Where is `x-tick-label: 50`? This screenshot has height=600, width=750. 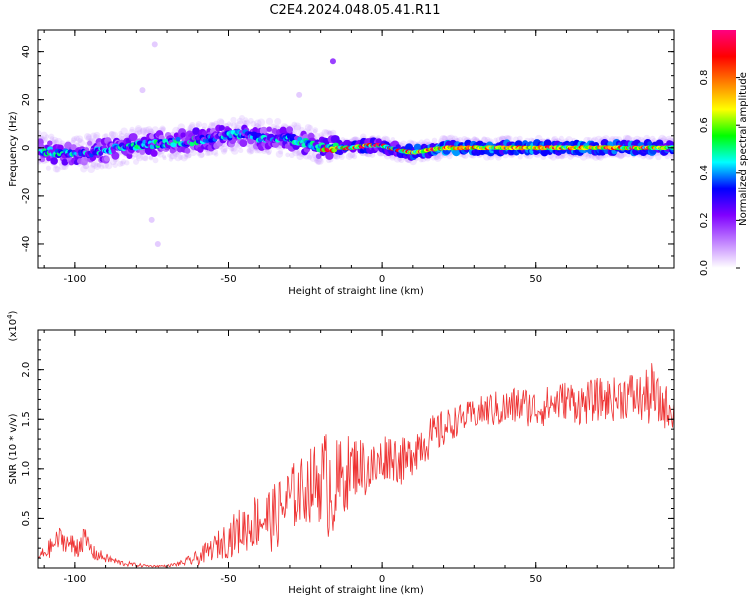 x-tick-label: 50 is located at coordinates (535, 279).